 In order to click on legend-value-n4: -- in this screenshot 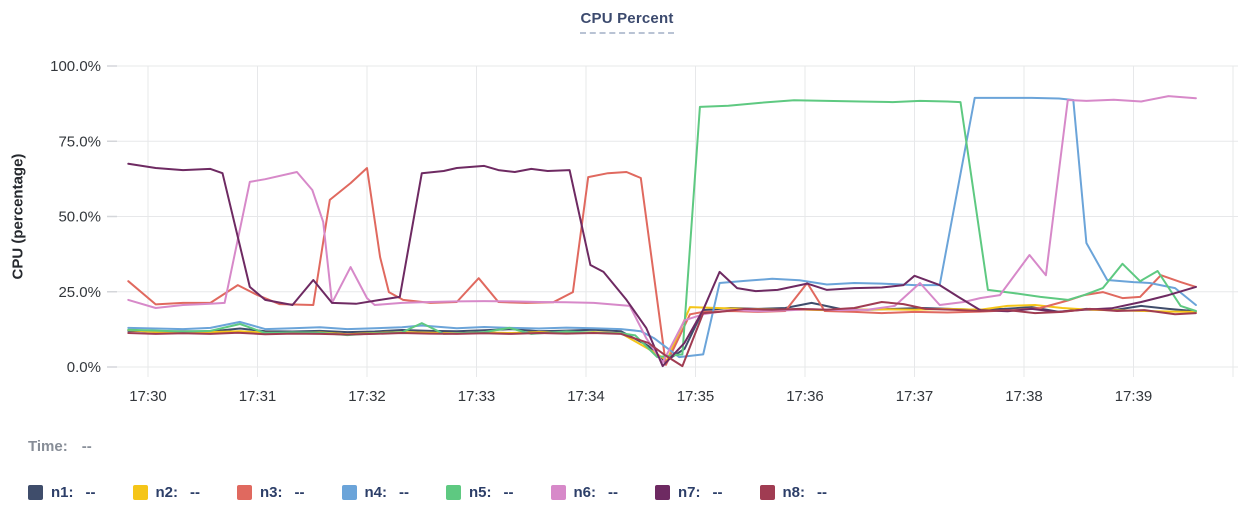, I will do `click(404, 492)`.